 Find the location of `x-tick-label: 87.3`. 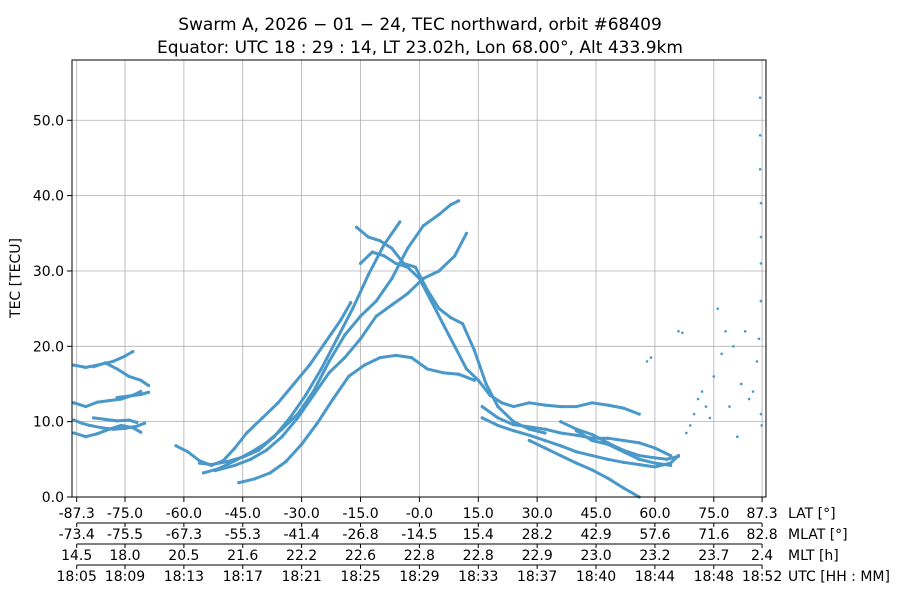

x-tick-label: 87.3 is located at coordinates (761, 514).